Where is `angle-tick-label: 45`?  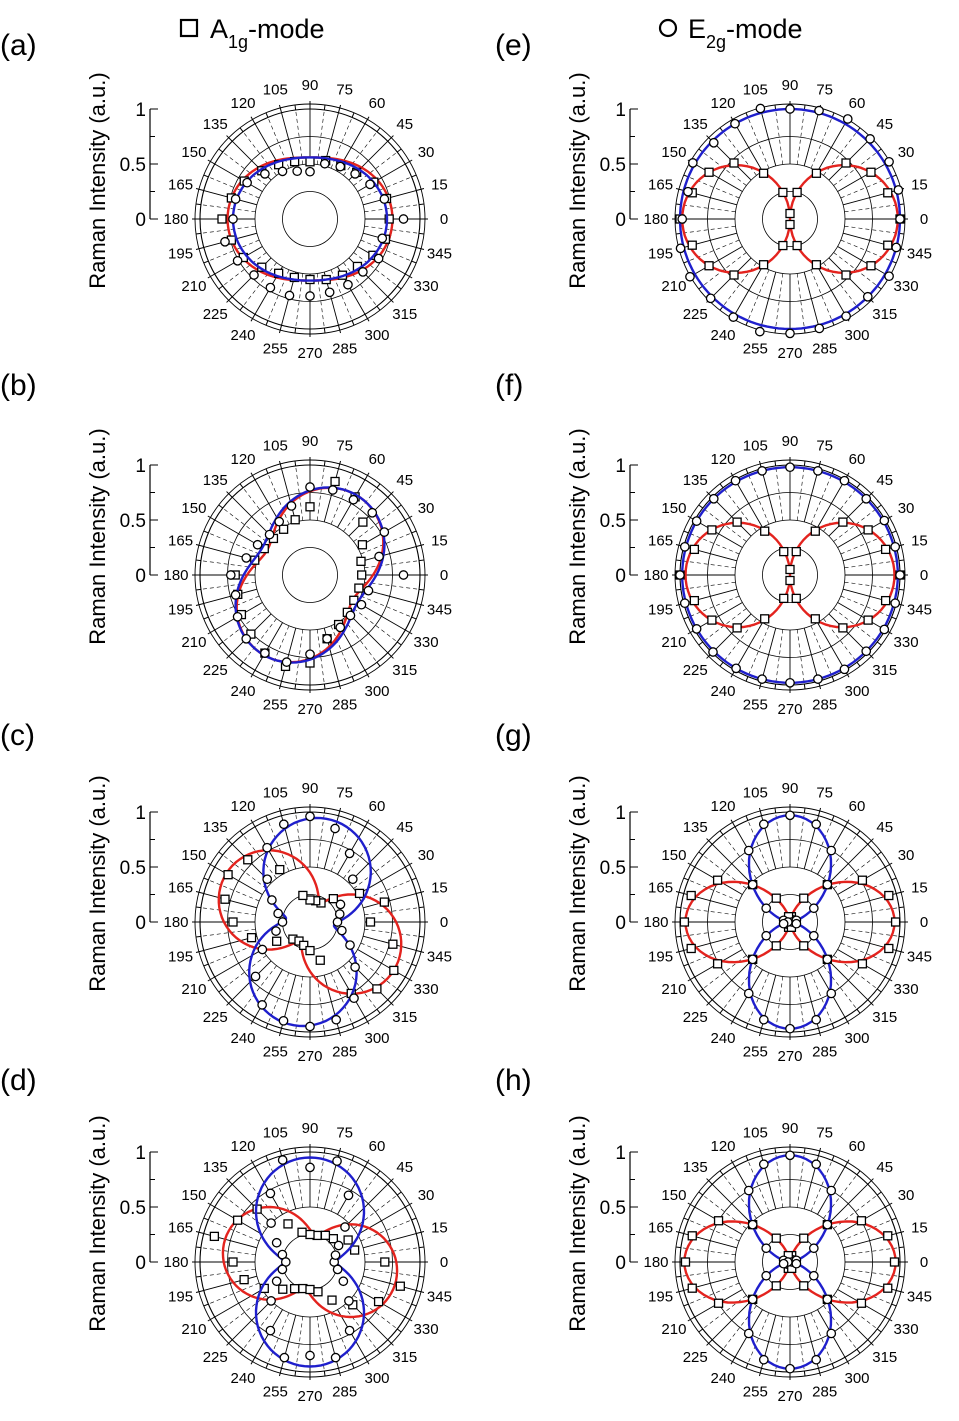 angle-tick-label: 45 is located at coordinates (884, 827).